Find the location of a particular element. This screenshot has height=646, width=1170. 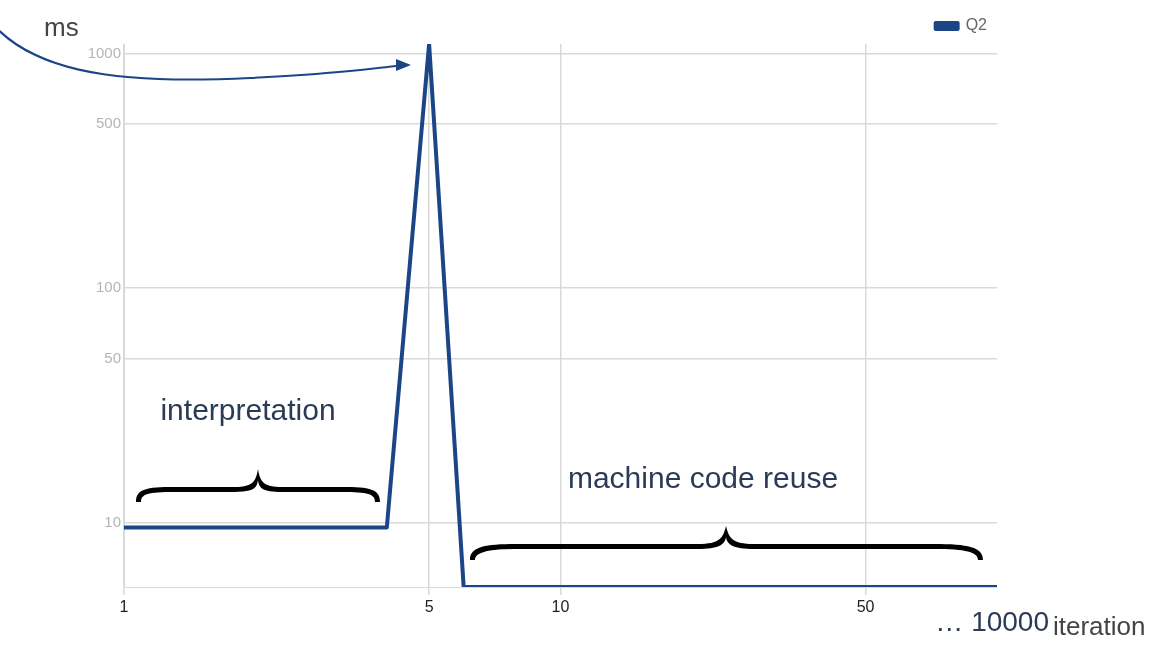

y-tick-label: 100 is located at coordinates (108, 287).